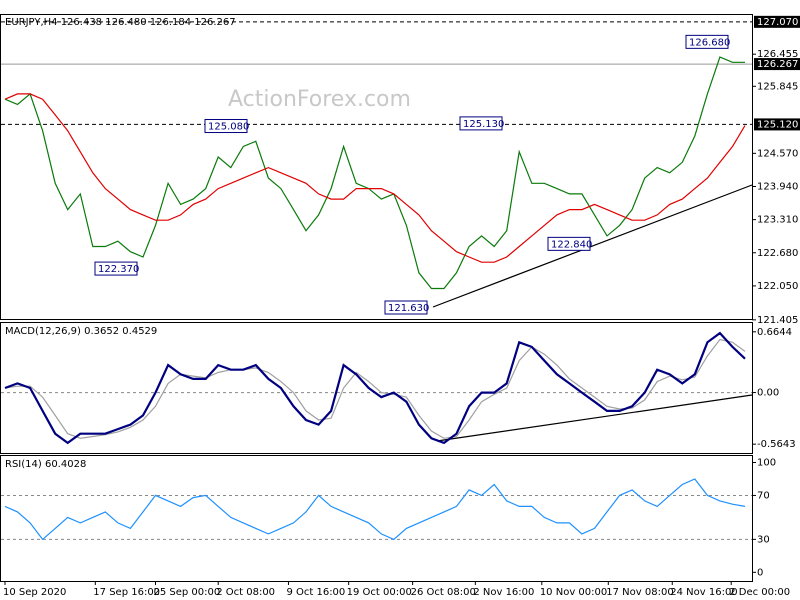 The height and width of the screenshot is (600, 800). What do you see at coordinates (573, 592) in the screenshot?
I see `x-tick-label: 10 Nov 00:00` at bounding box center [573, 592].